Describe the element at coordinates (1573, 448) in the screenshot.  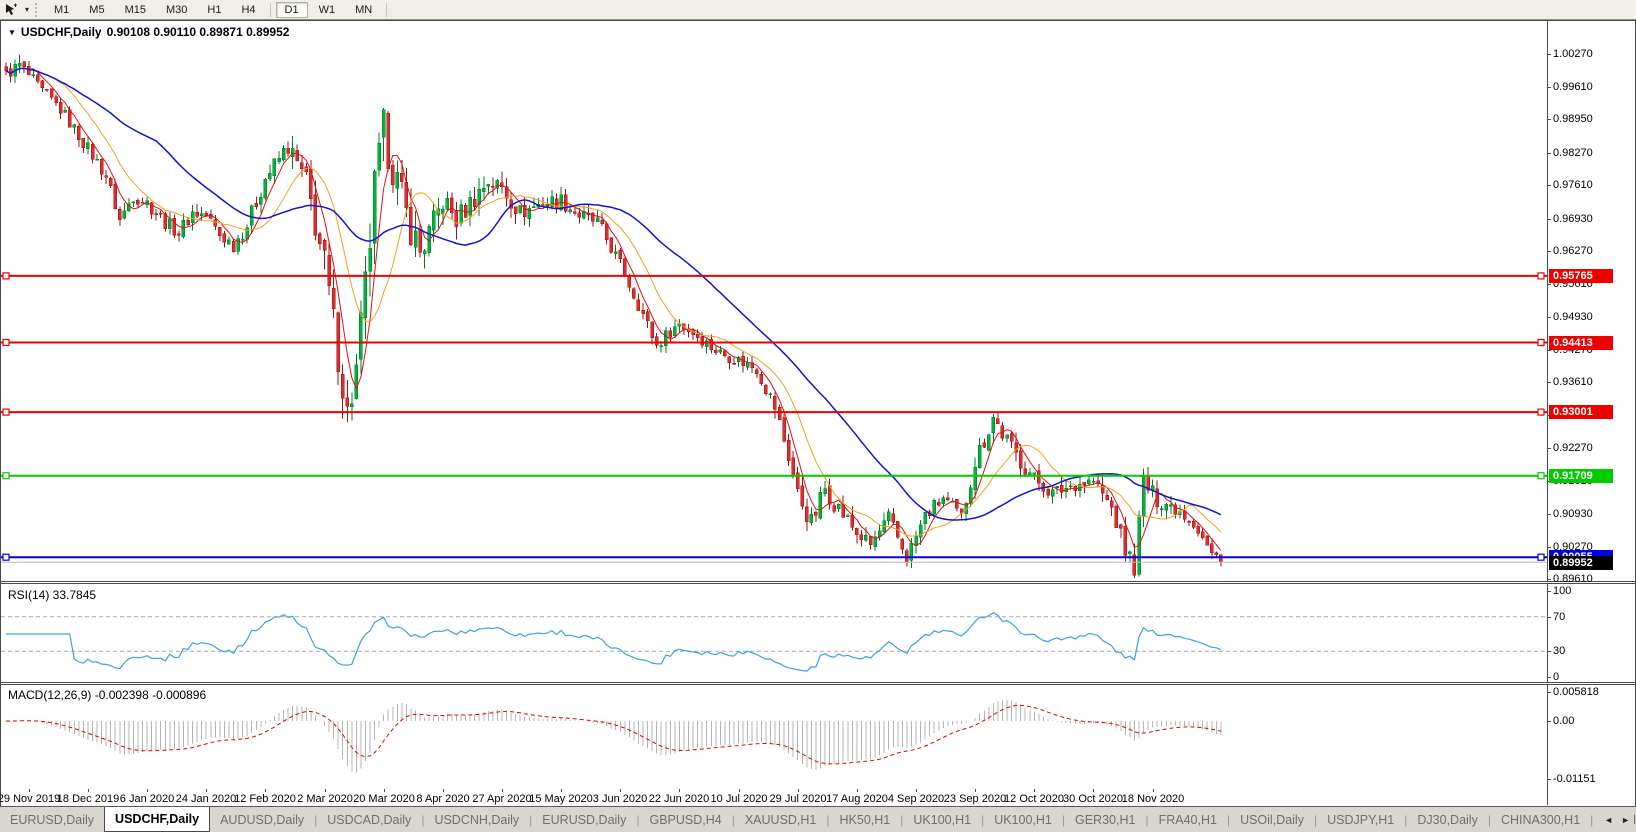
I see `price-tick-label: 0.92270` at that location.